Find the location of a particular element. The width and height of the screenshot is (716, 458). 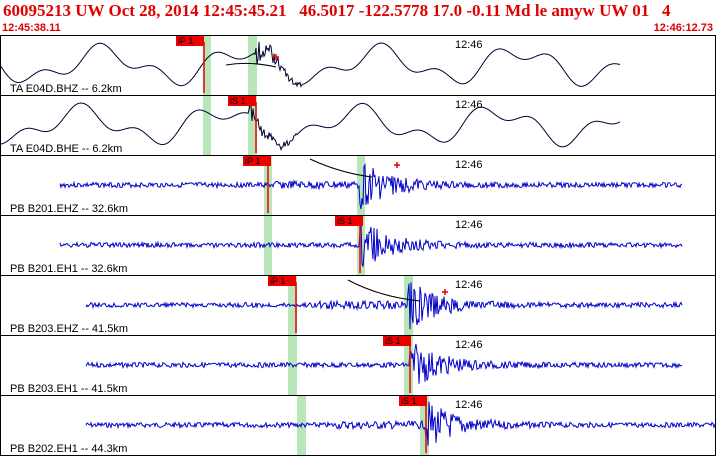

trace-panel-7: iS 1 12:46 PB B202.EH1 -- 44.3km is located at coordinates (358, 425).